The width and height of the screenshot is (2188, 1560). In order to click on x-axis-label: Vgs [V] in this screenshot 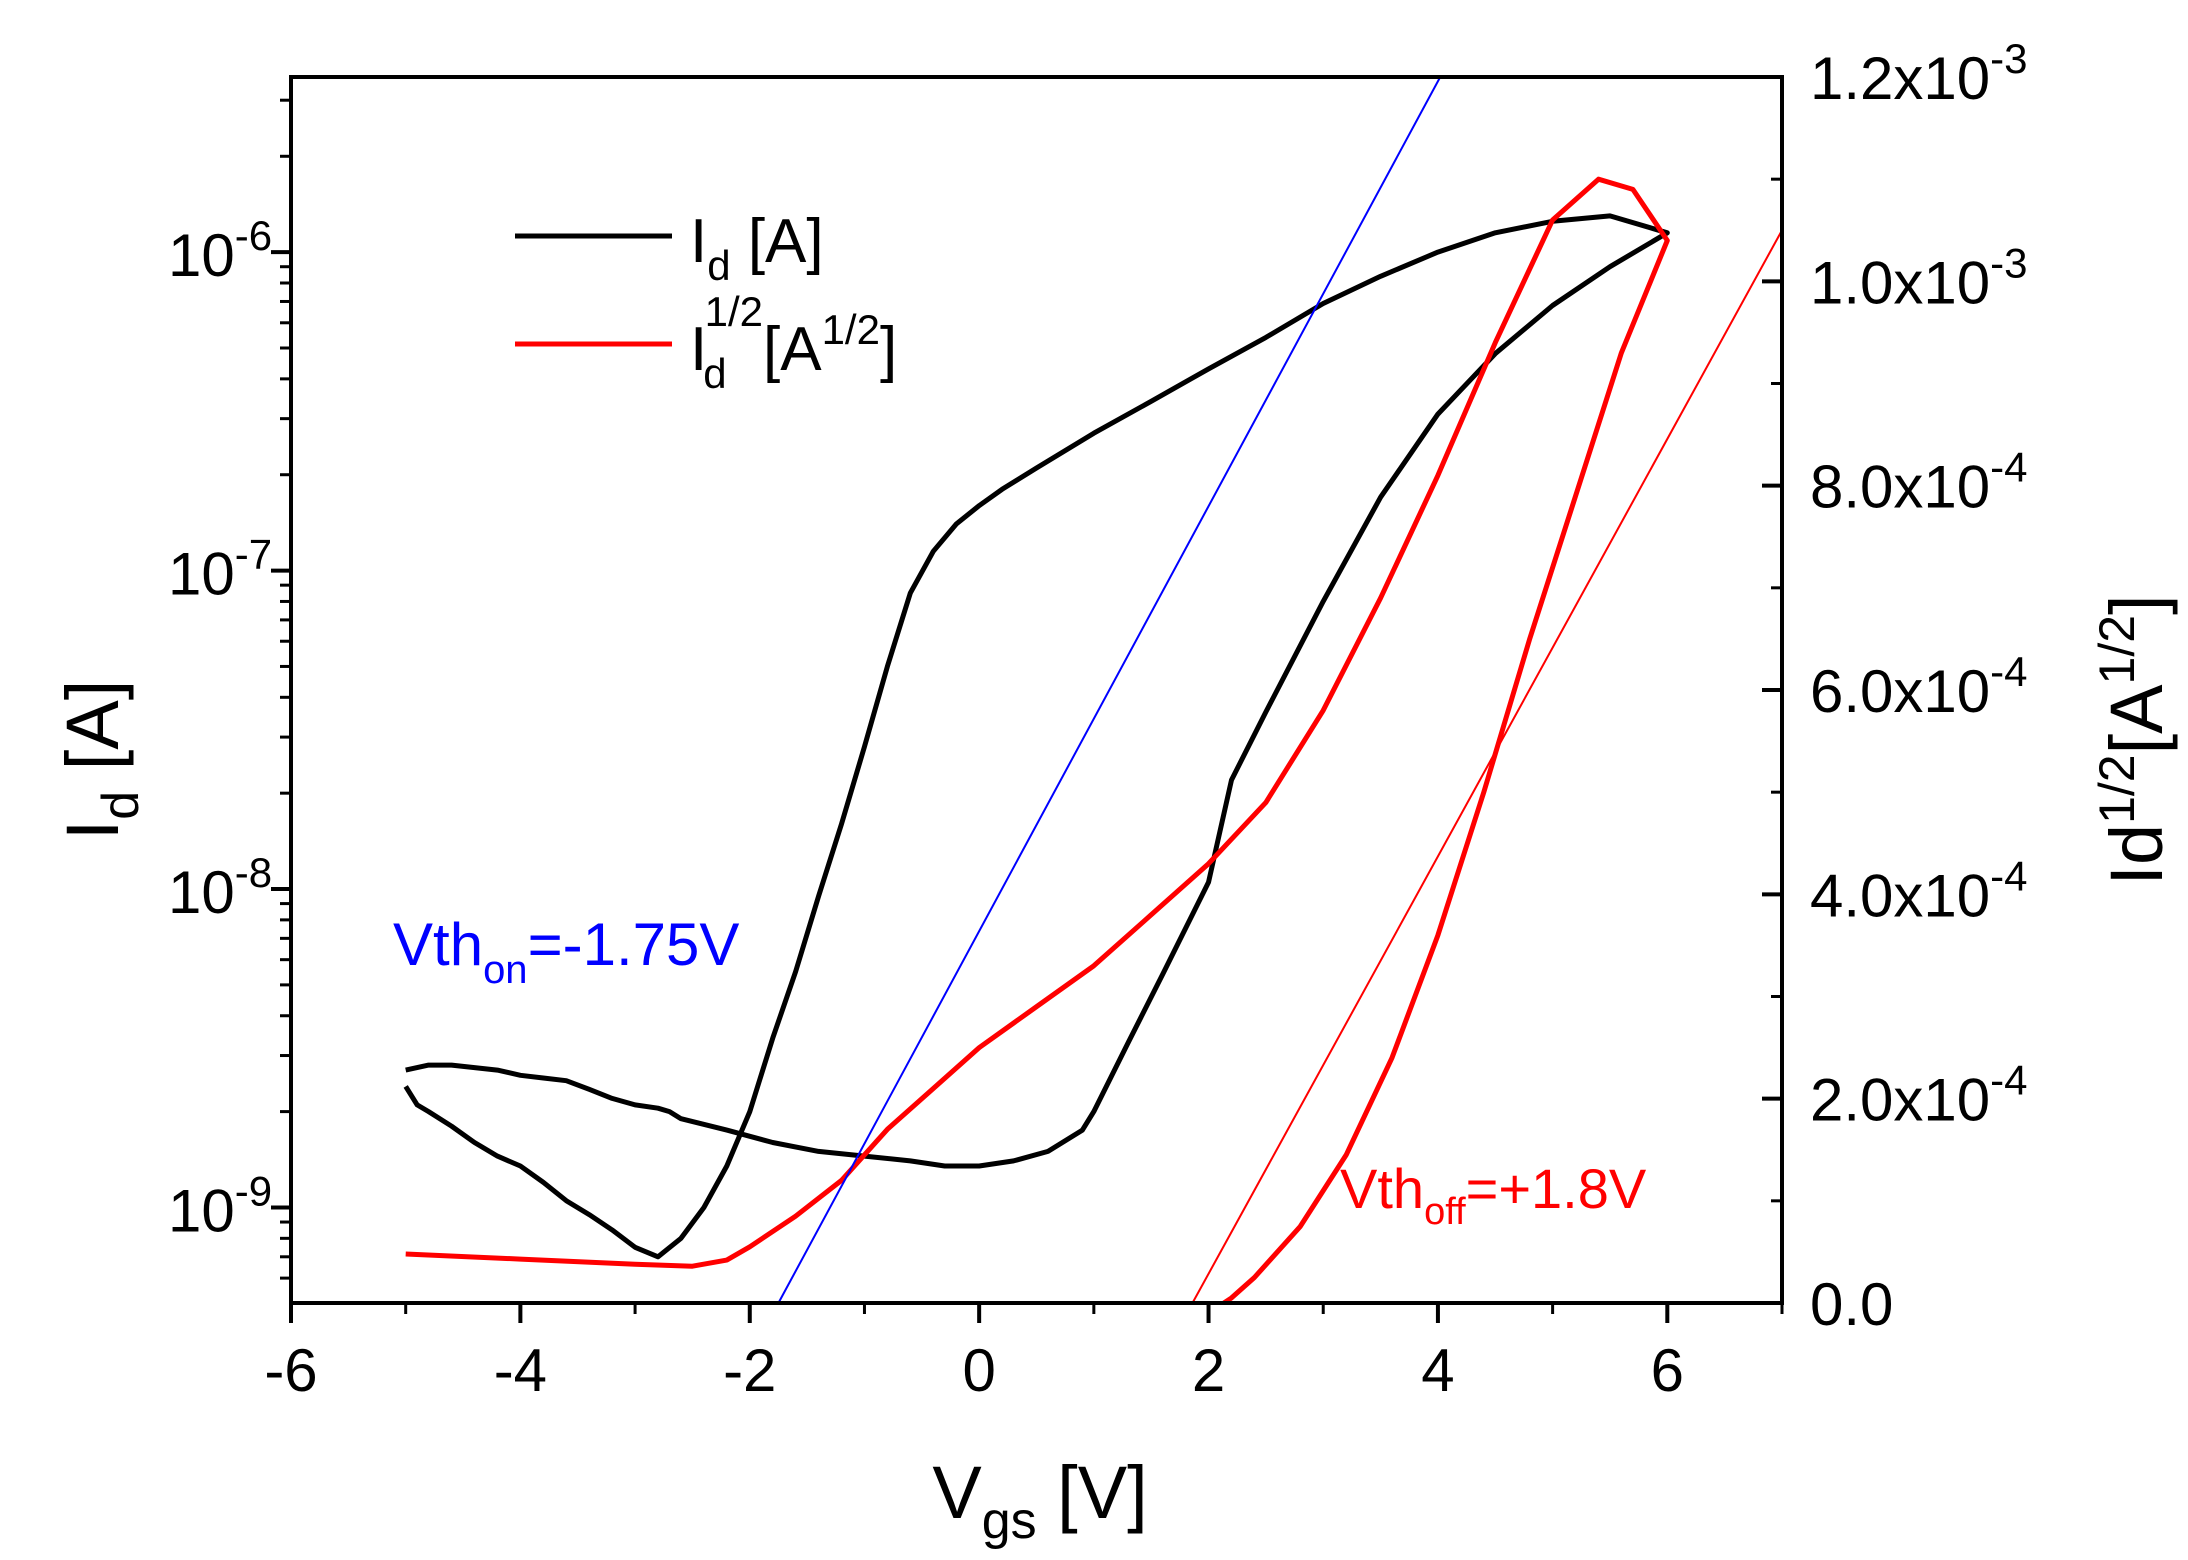, I will do `click(1039, 1500)`.